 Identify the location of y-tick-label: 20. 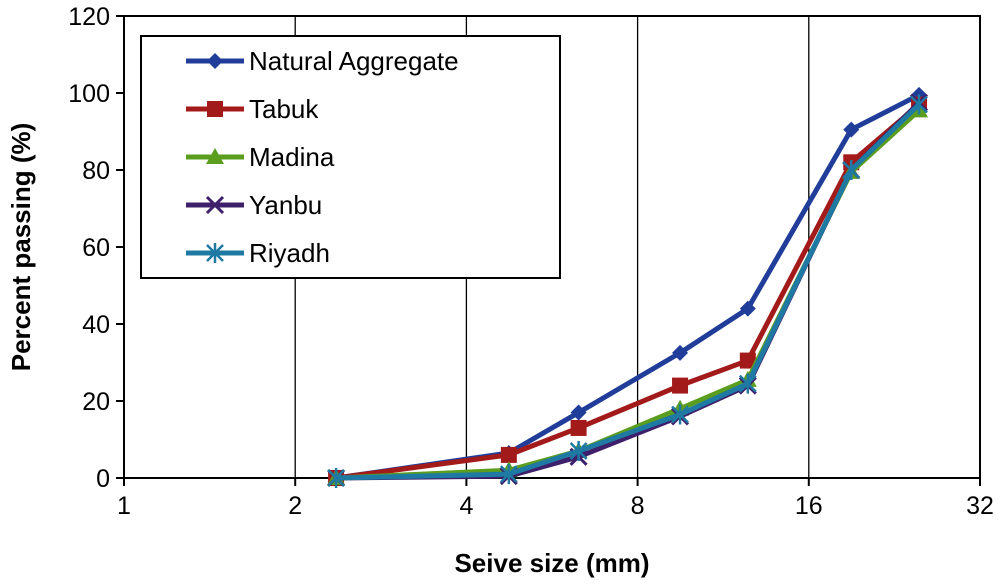
(96, 402).